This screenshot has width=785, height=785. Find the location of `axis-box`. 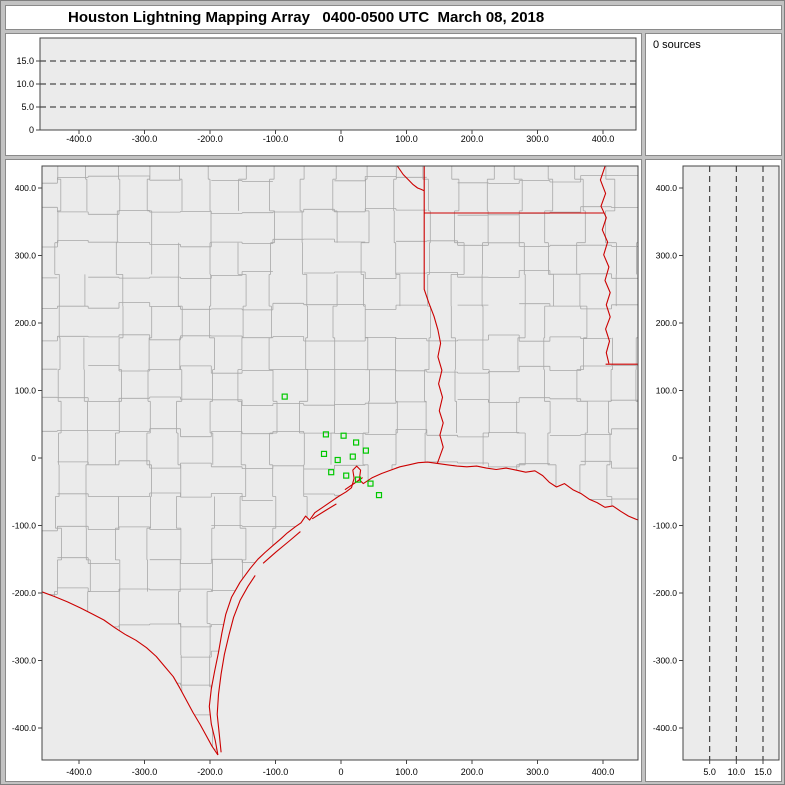

axis-box is located at coordinates (731, 463).